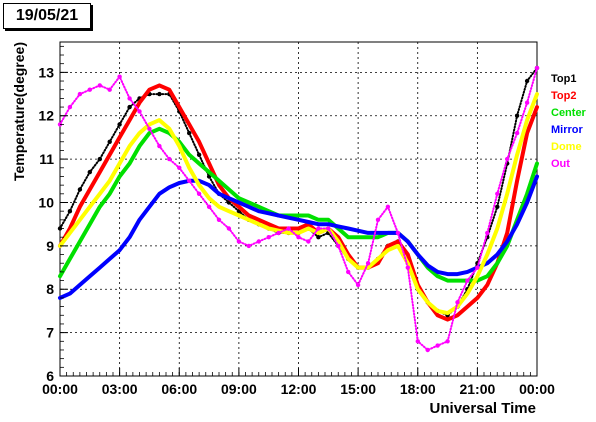 The height and width of the screenshot is (422, 596). I want to click on x-tick-label: 18:00, so click(418, 389).